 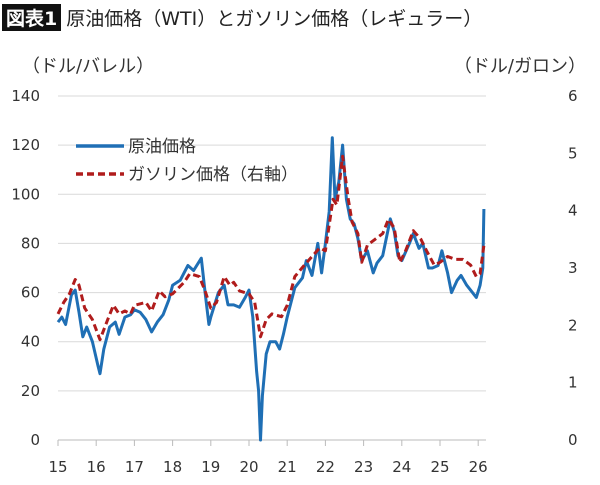 I want to click on x-tick-label: 26, so click(x=478, y=467).